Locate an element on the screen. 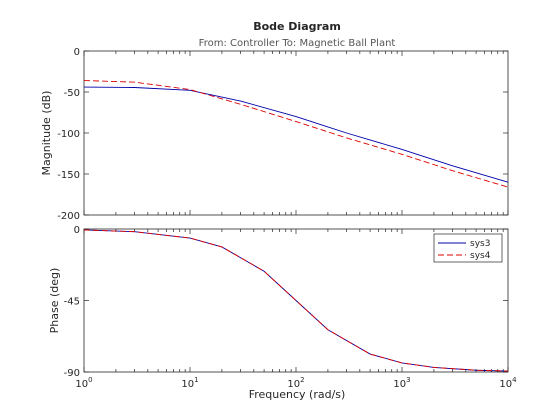 The height and width of the screenshot is (420, 560). x-tick-label: 10⁰ is located at coordinates (83, 383).